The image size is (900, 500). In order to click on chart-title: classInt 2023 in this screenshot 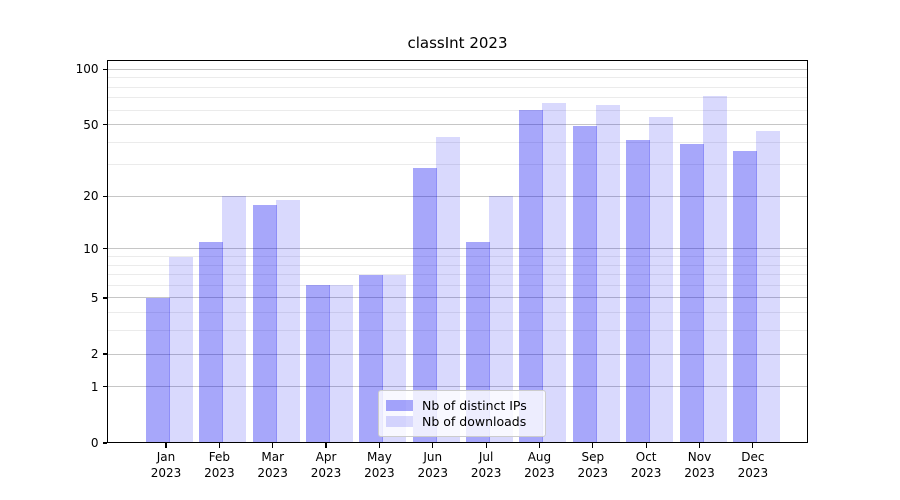, I will do `click(457, 43)`.